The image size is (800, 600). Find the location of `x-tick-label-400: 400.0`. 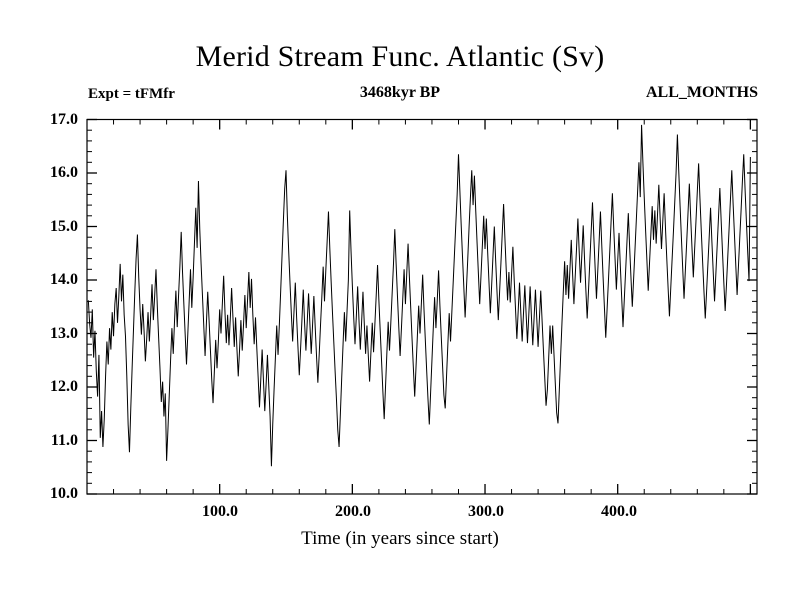

x-tick-label-400: 400.0 is located at coordinates (619, 511).